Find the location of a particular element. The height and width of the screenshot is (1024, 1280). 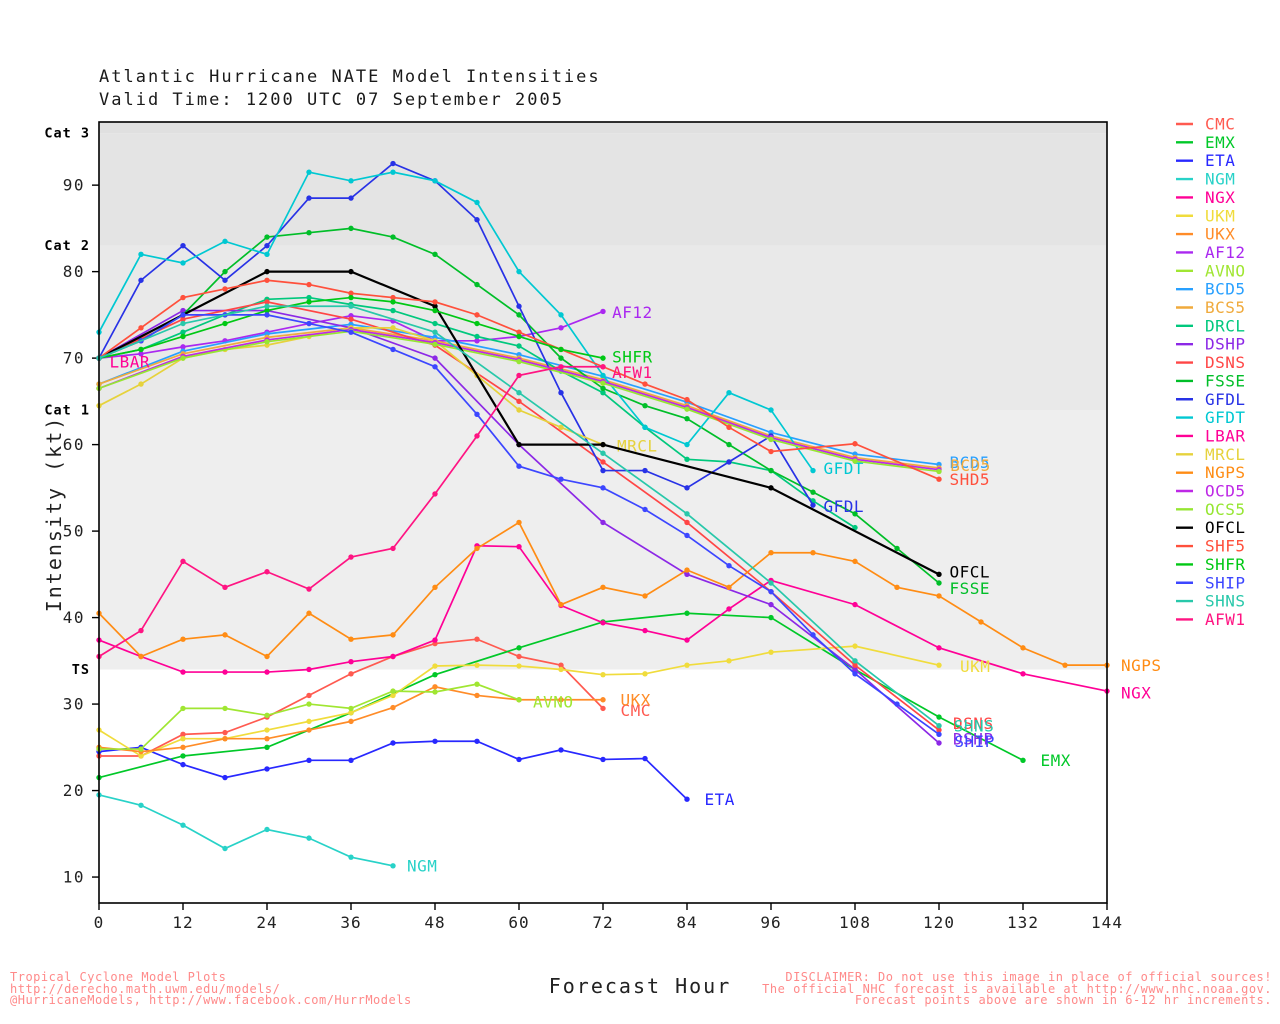

series-line-EMX is located at coordinates (561, 695).